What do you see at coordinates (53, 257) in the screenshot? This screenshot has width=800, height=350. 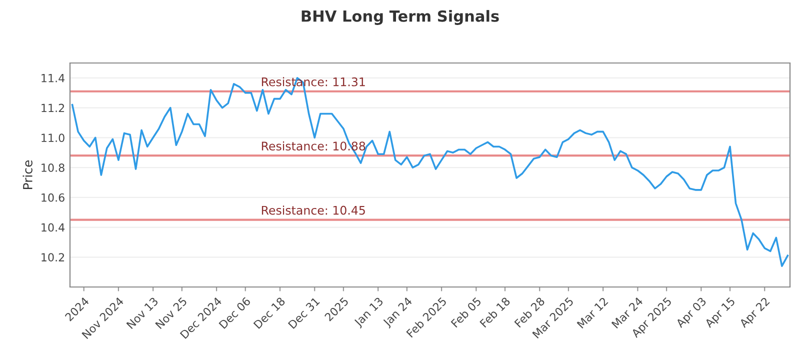 I see `y-tick-label: 10.2` at bounding box center [53, 257].